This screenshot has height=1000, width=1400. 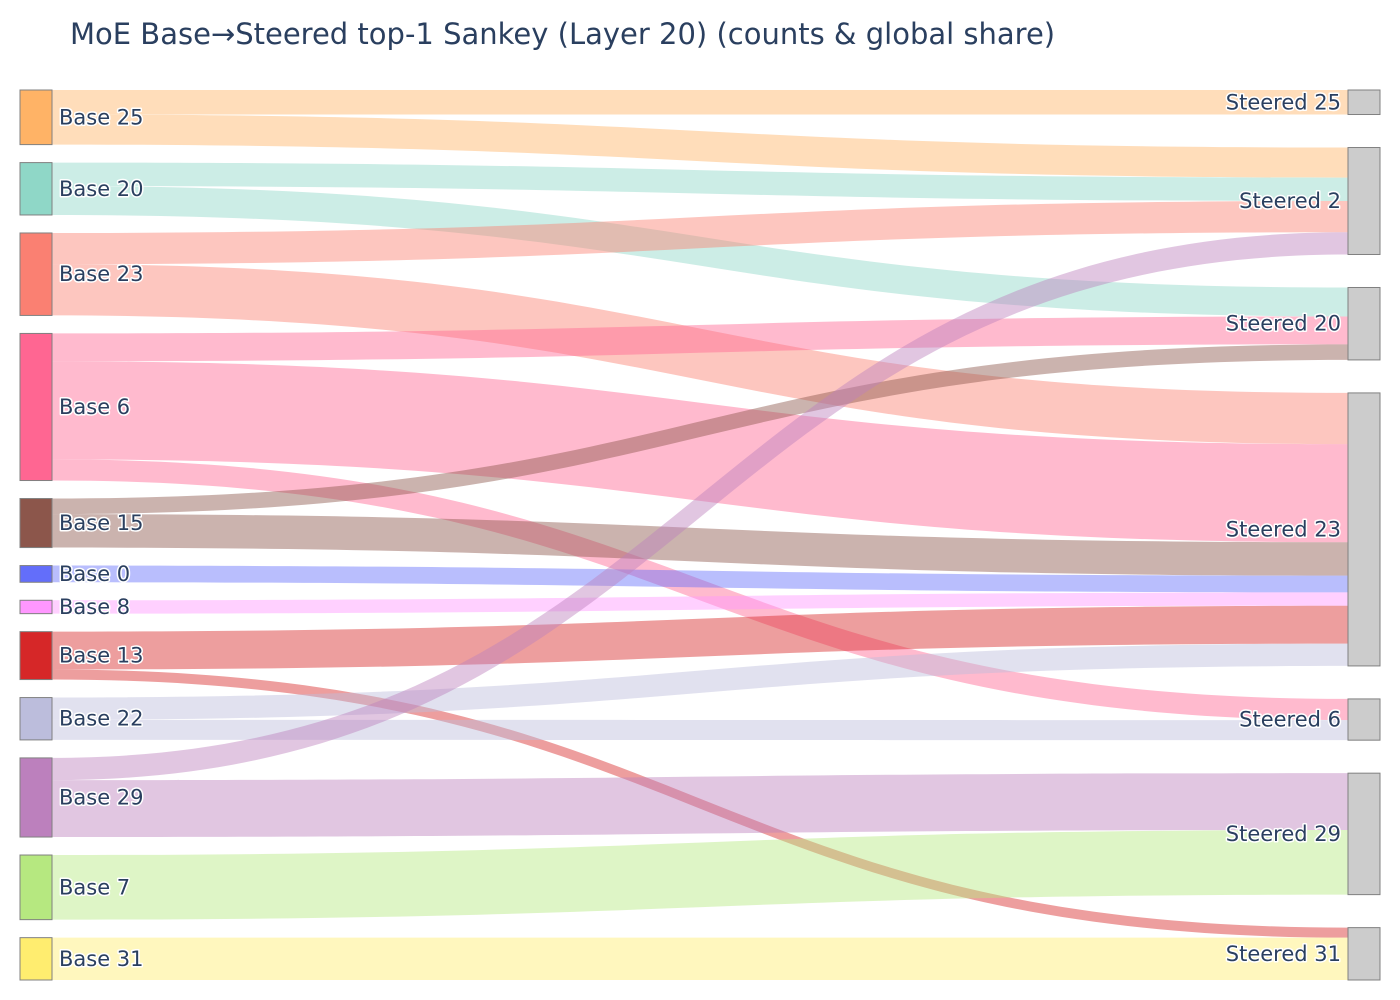 I want to click on link-b8-to-s23, so click(x=700, y=603).